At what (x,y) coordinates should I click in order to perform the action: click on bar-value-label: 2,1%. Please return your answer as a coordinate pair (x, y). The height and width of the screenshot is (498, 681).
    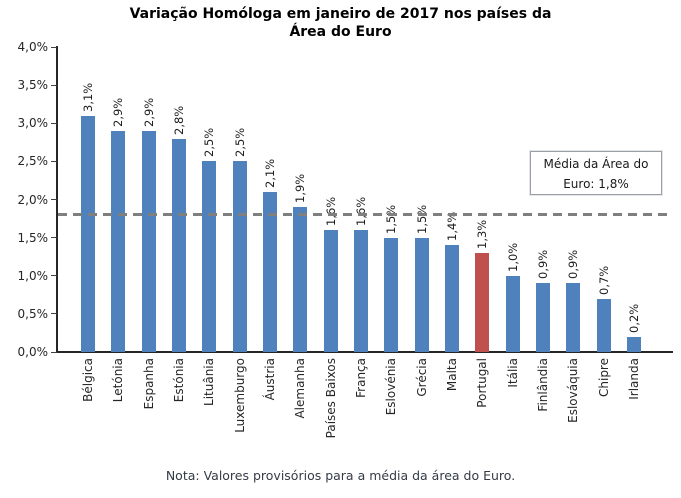
    Looking at the image, I should click on (269, 173).